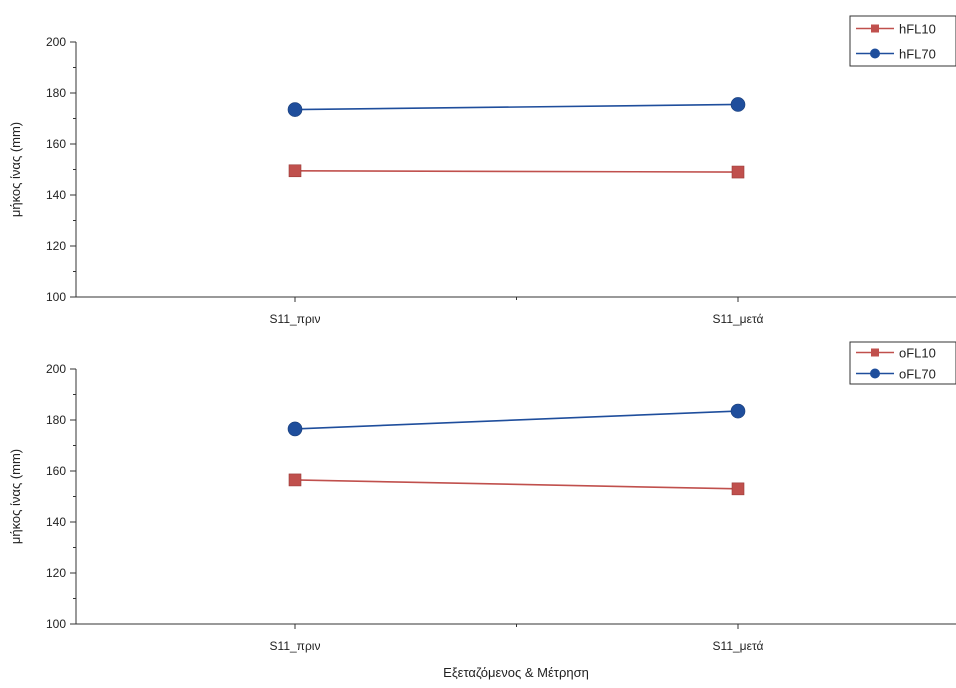 This screenshot has height=688, width=956. What do you see at coordinates (516, 107) in the screenshot?
I see `series-line-hFL70` at bounding box center [516, 107].